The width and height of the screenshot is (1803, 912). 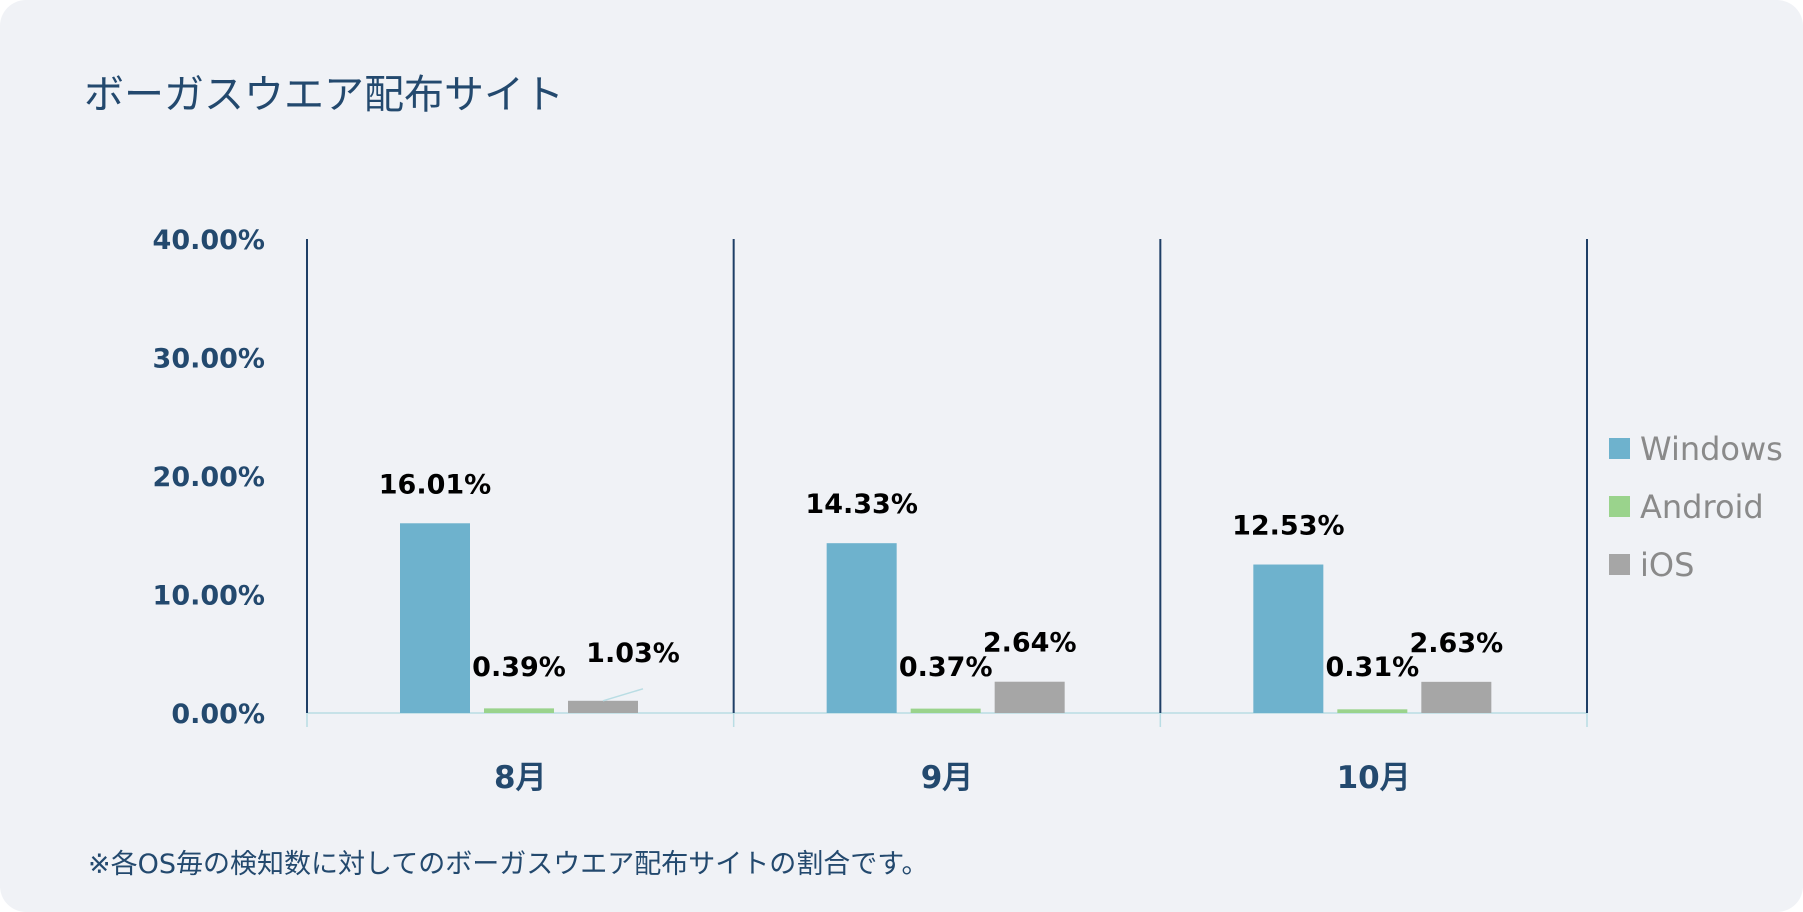 What do you see at coordinates (324, 95) in the screenshot?
I see `chart-title: ボーガスウエア配布サイト` at bounding box center [324, 95].